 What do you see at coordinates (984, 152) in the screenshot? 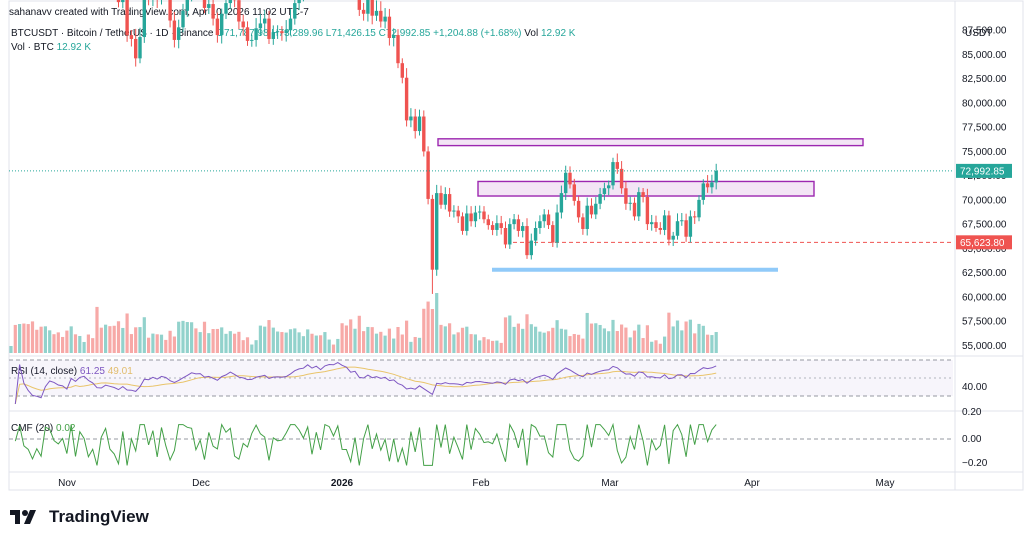
I see `price-tick-label: 75,000.00` at bounding box center [984, 152].